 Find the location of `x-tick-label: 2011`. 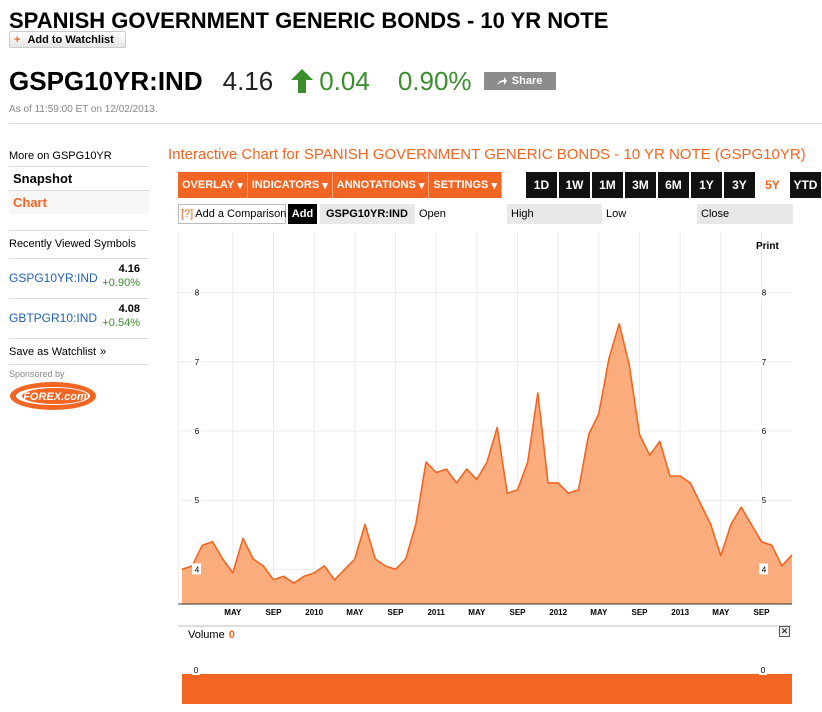

x-tick-label: 2011 is located at coordinates (436, 612).